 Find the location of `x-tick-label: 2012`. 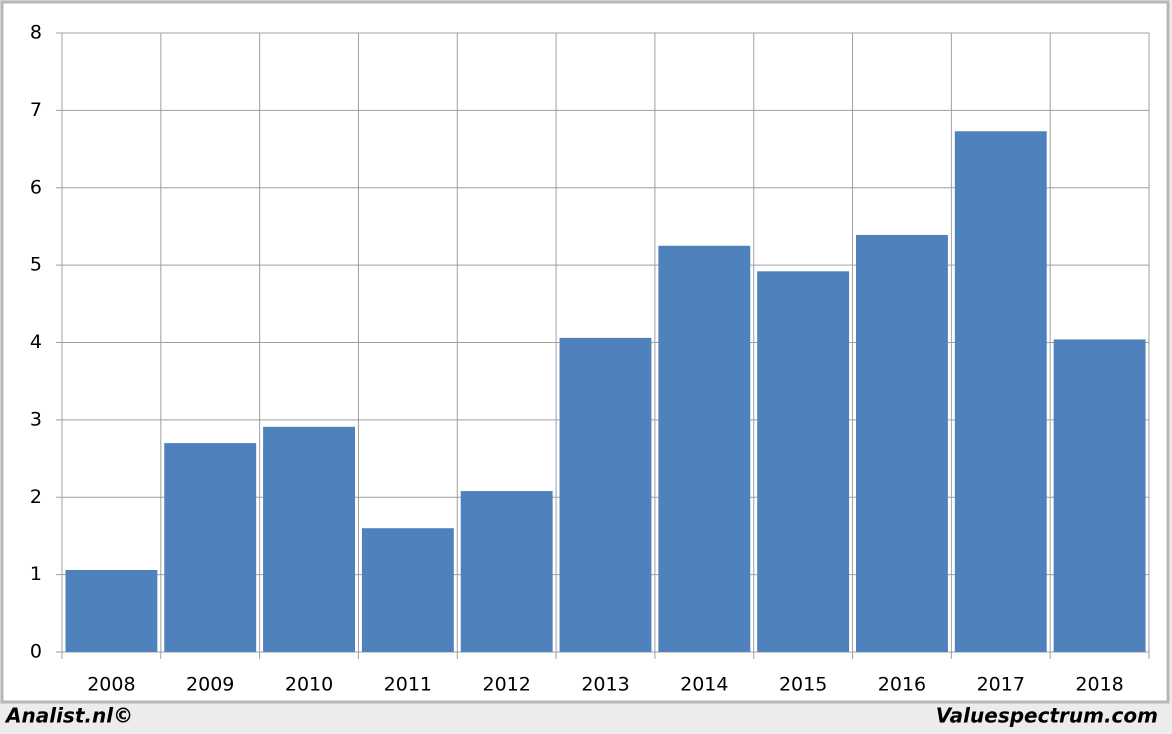

x-tick-label: 2012 is located at coordinates (507, 685).